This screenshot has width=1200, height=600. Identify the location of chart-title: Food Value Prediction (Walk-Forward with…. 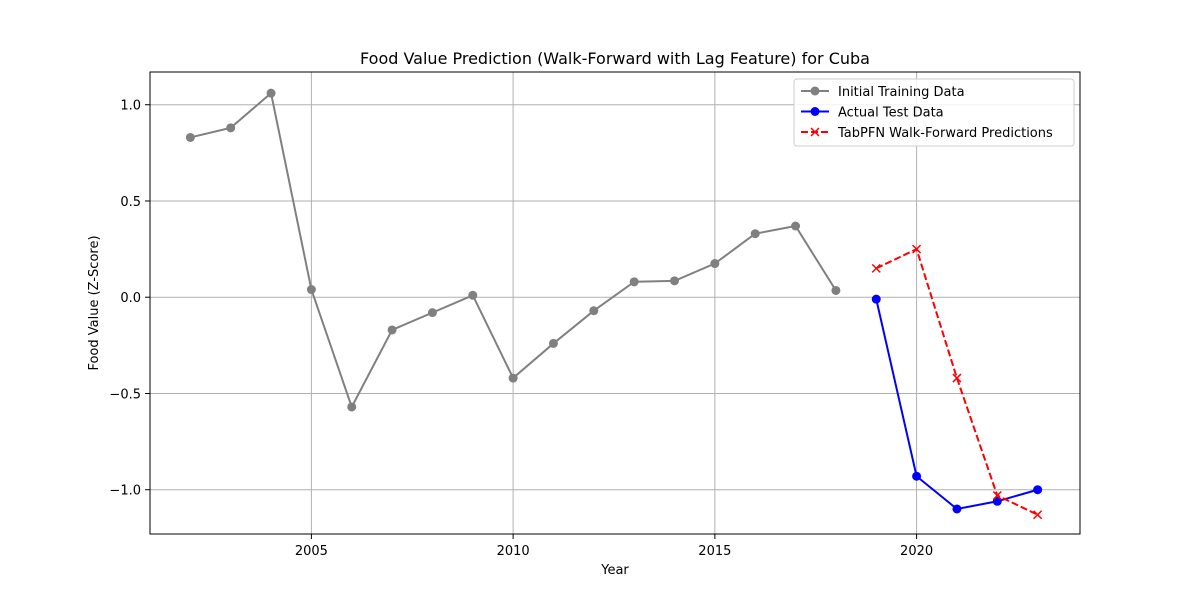
(615, 58).